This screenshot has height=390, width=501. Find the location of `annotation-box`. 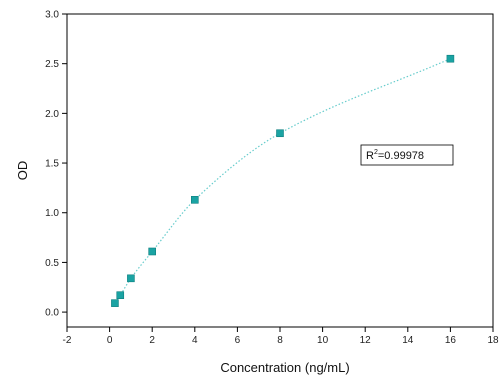

annotation-box is located at coordinates (407, 155).